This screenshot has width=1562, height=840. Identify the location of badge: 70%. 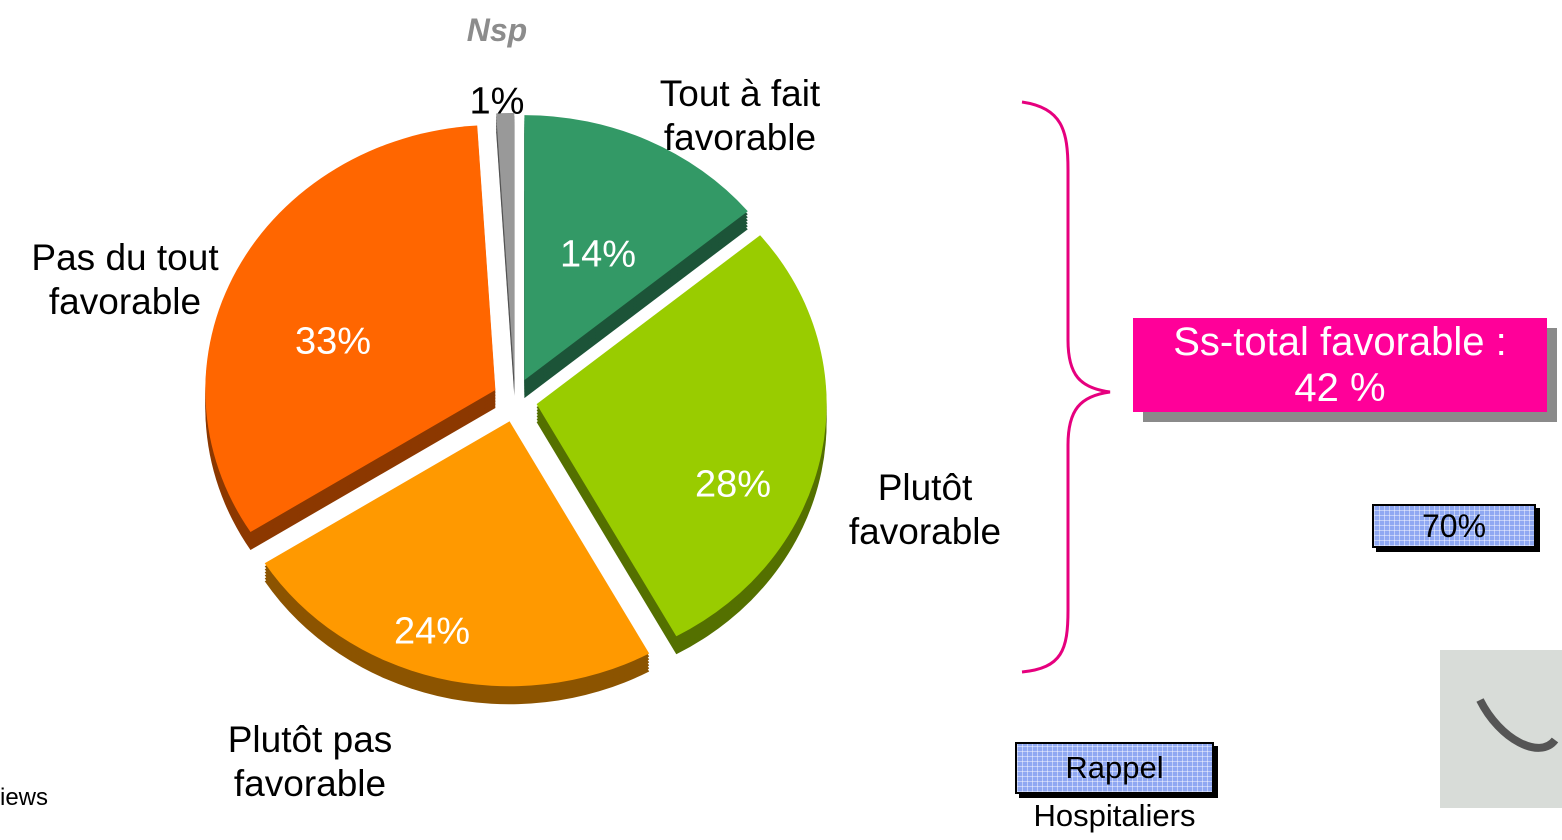
(1454, 526).